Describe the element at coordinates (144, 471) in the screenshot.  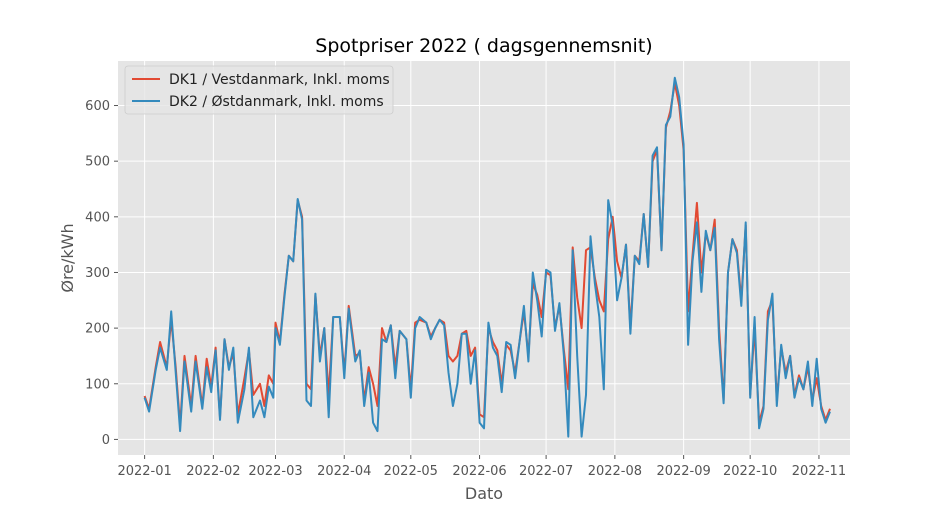
I see `x-tick-label: 2022-01` at that location.